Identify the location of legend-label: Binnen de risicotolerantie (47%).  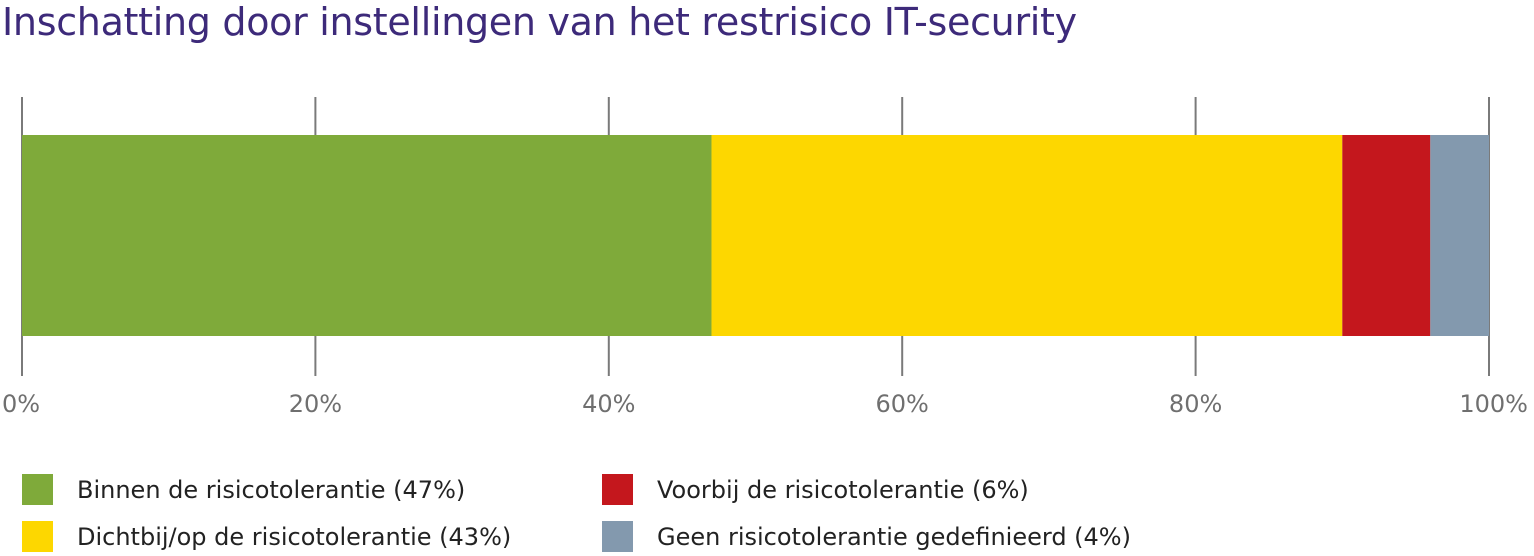
(271, 489).